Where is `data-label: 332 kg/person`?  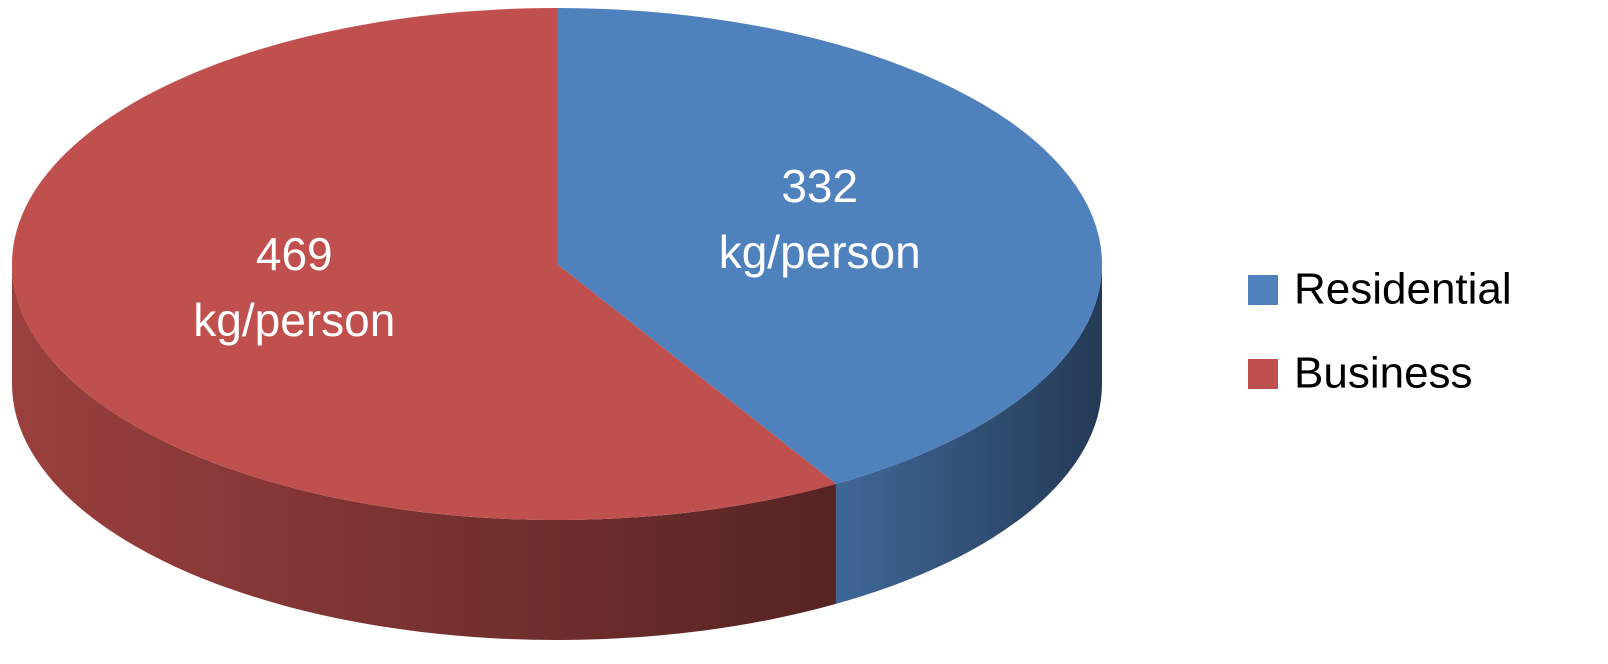 data-label: 332 kg/person is located at coordinates (820, 219).